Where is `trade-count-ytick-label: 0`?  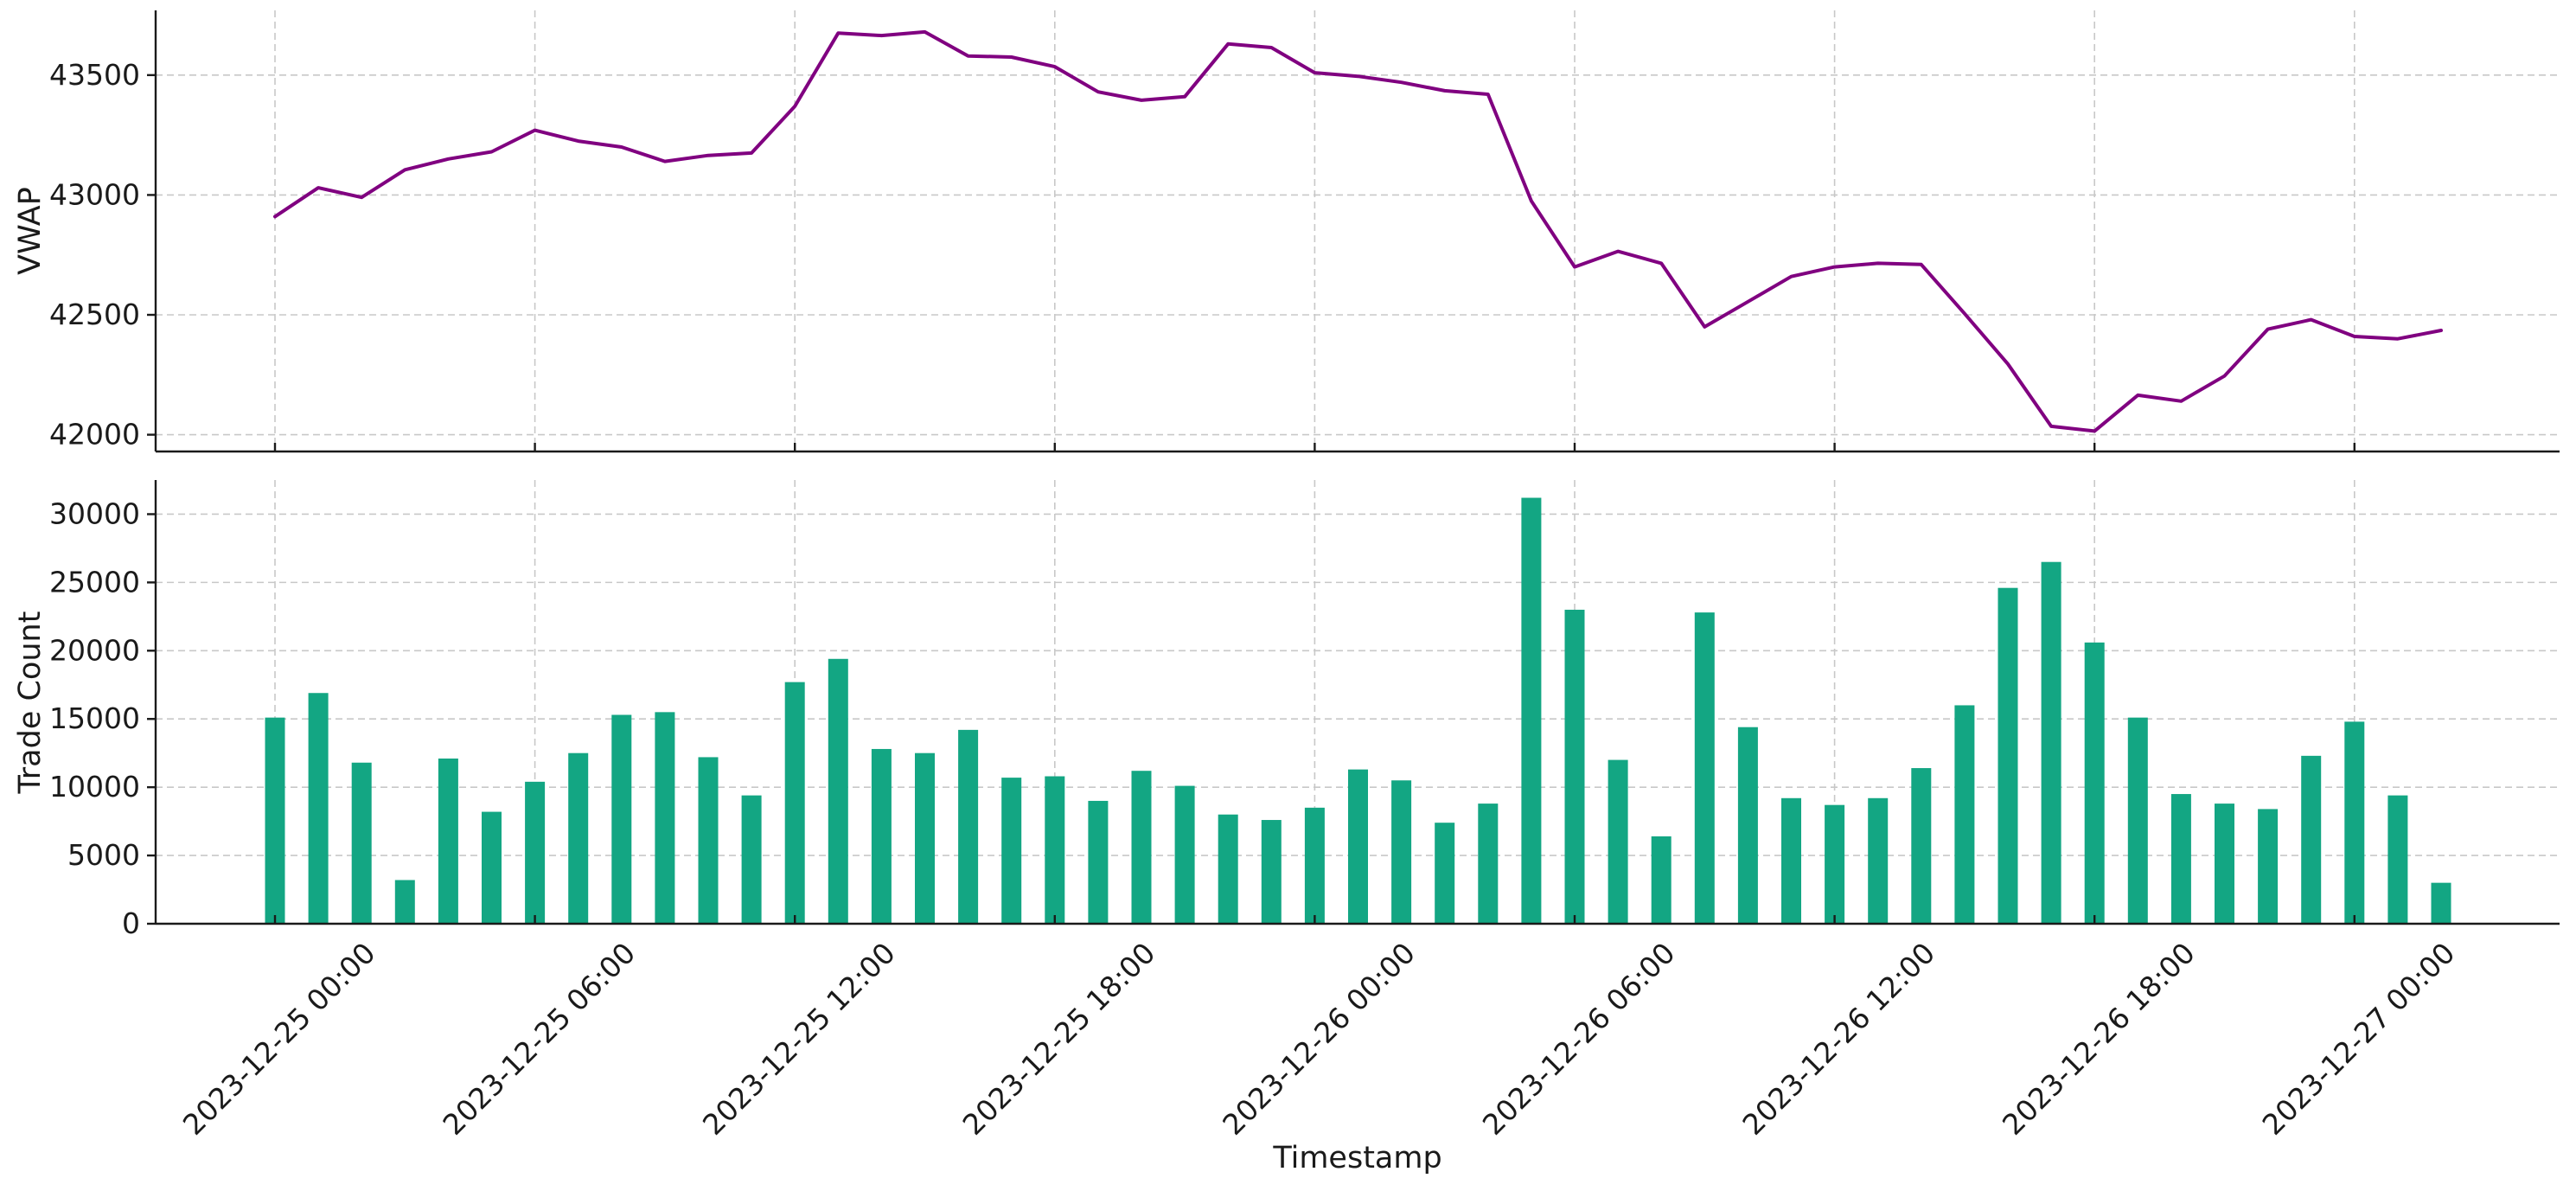 trade-count-ytick-label: 0 is located at coordinates (131, 923).